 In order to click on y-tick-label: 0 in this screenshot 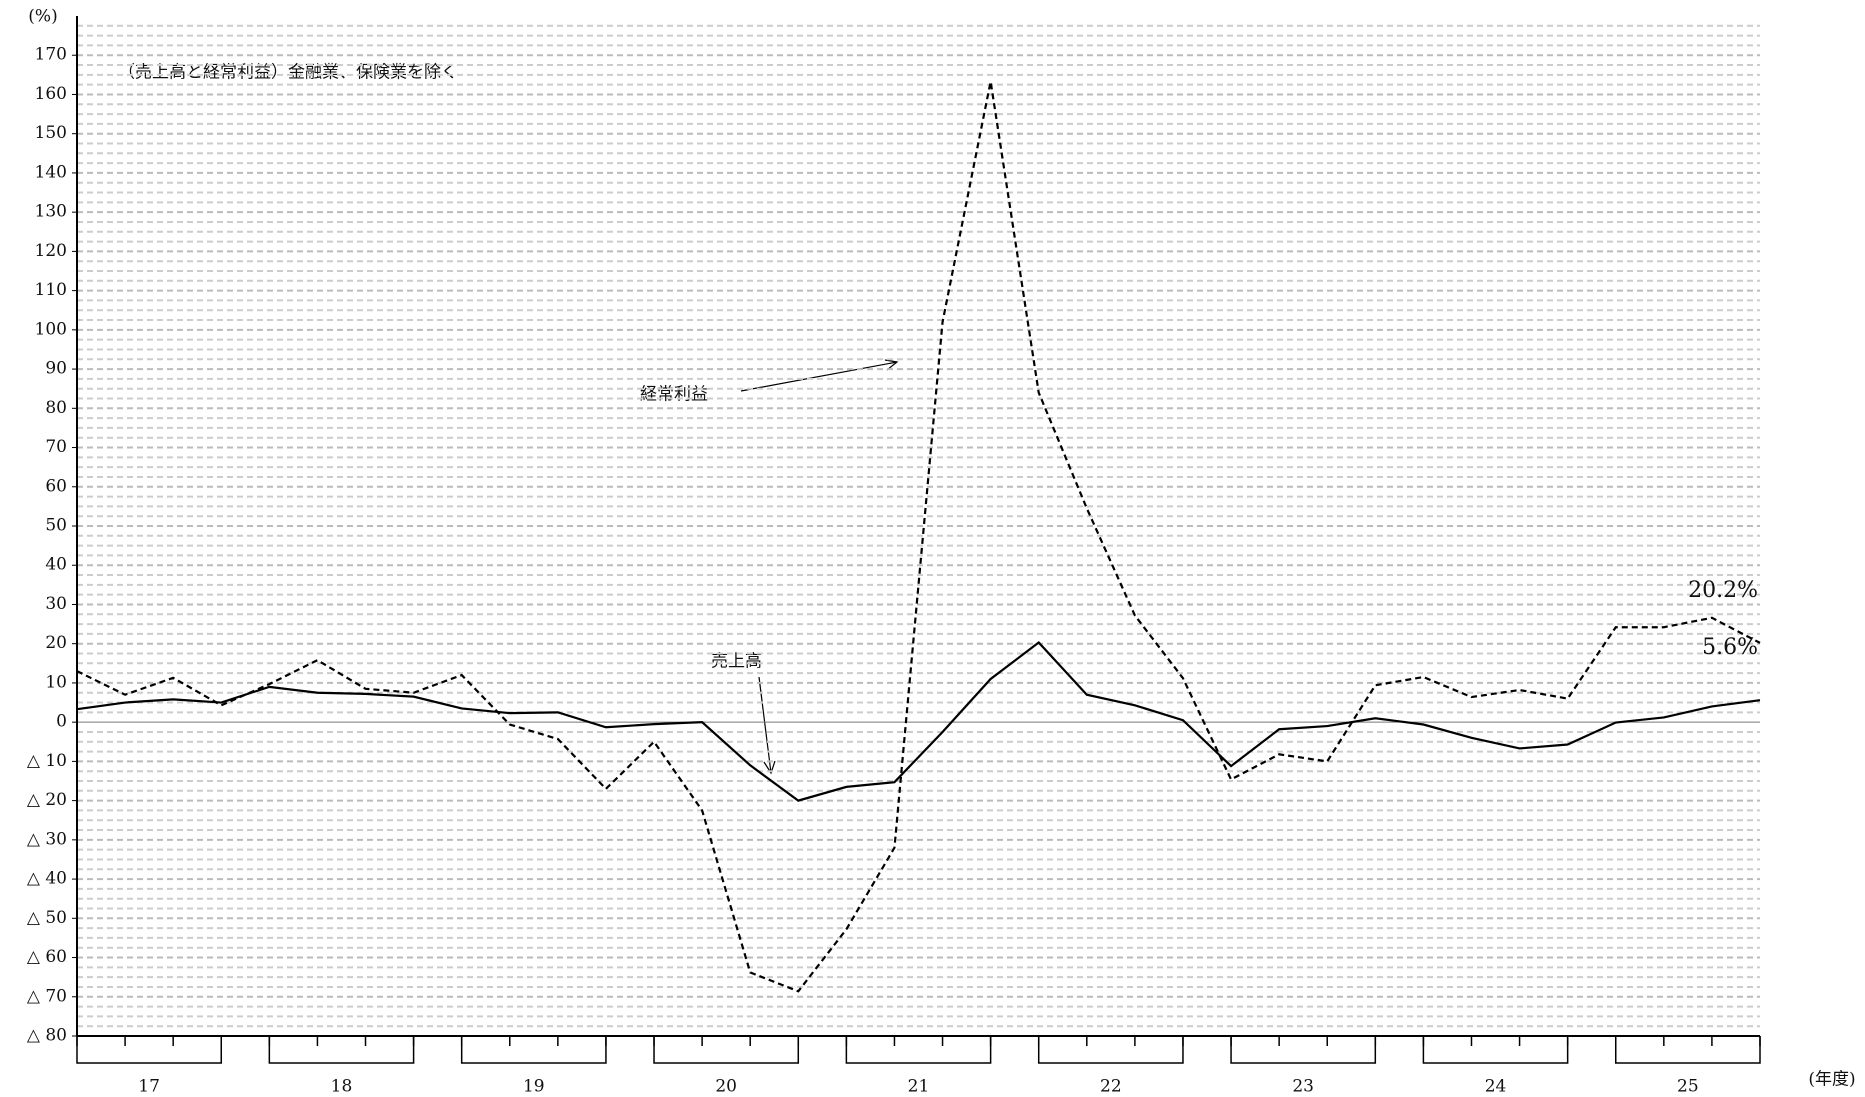, I will do `click(61, 722)`.